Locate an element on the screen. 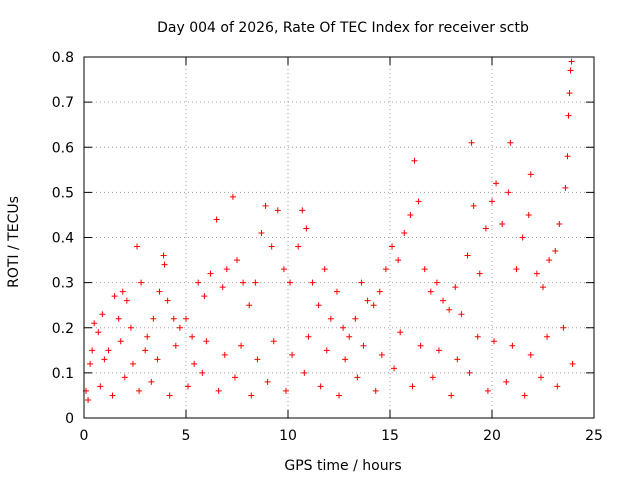 The width and height of the screenshot is (640, 480). x-tick-label: 0 is located at coordinates (84, 436).